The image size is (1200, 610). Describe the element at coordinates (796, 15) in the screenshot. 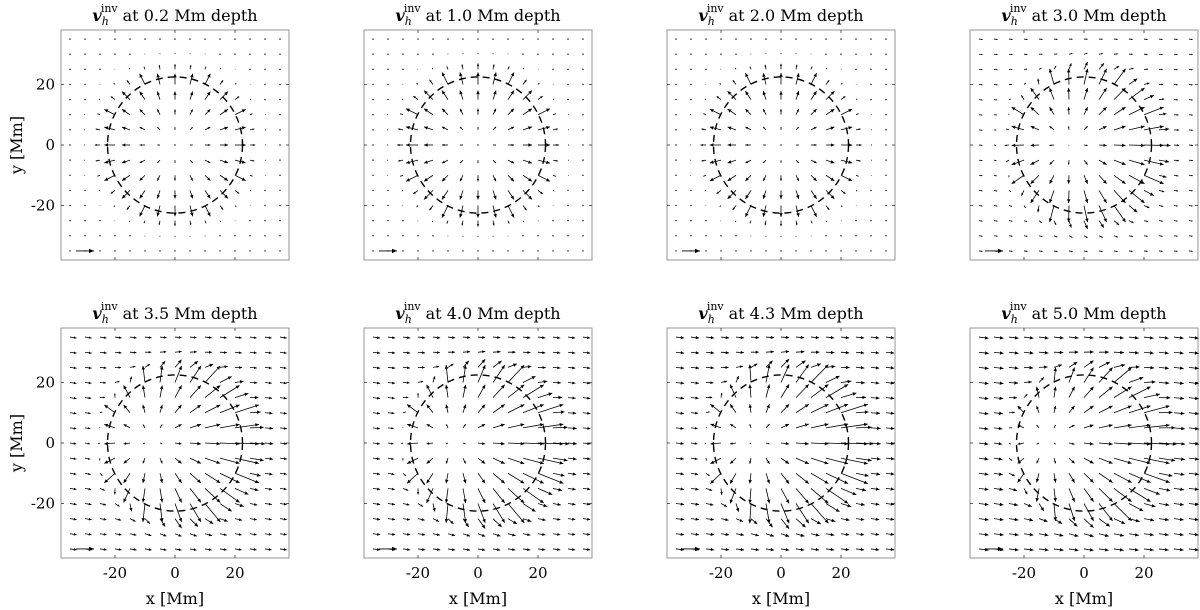

I see `title-depth: at 2.0 Mm depth` at that location.